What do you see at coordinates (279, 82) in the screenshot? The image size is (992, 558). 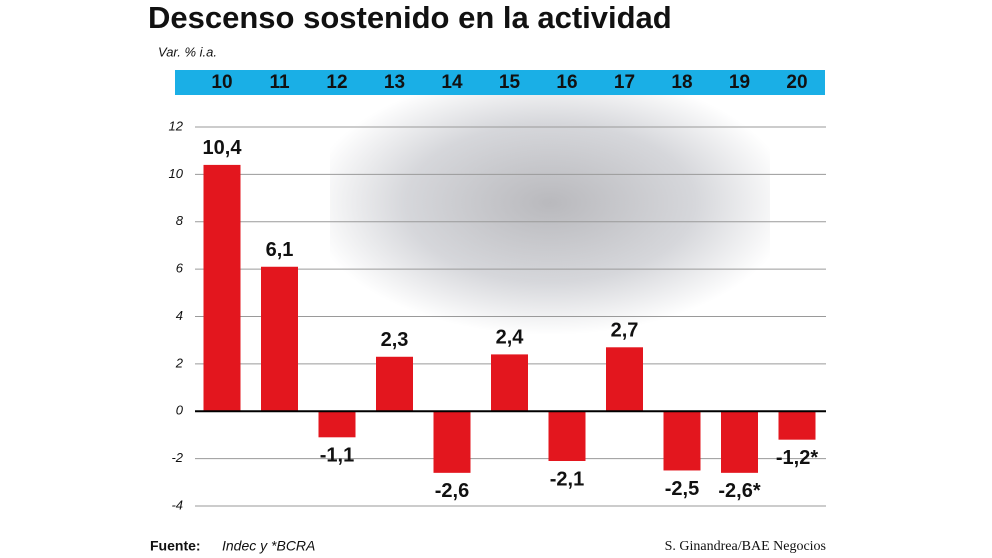 I see `x-tick-label: 11` at bounding box center [279, 82].